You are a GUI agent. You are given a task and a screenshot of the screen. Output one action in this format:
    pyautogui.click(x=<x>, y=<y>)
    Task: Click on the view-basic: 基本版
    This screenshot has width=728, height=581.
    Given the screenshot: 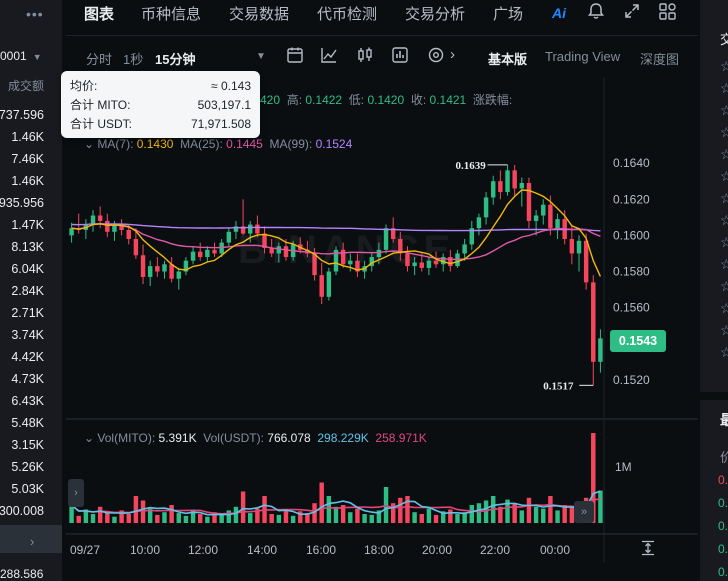 What is the action you would take?
    pyautogui.click(x=508, y=59)
    